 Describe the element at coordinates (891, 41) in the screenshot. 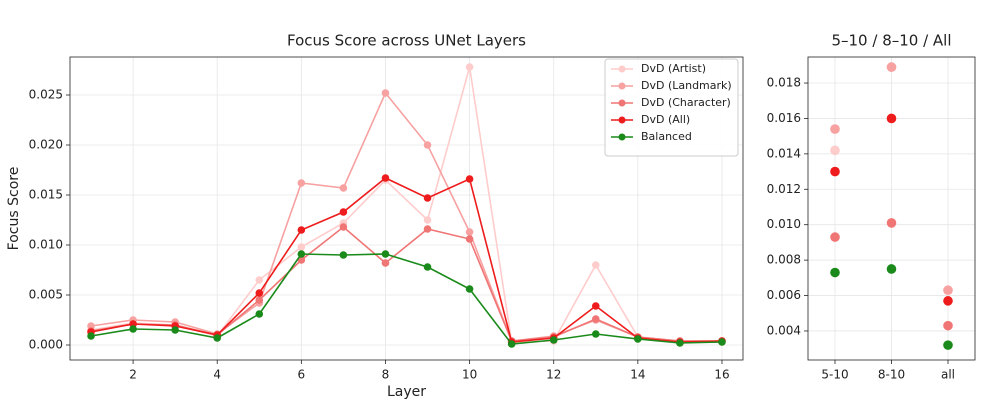

I see `chart-title: 5–10 / 8–10 / All` at that location.